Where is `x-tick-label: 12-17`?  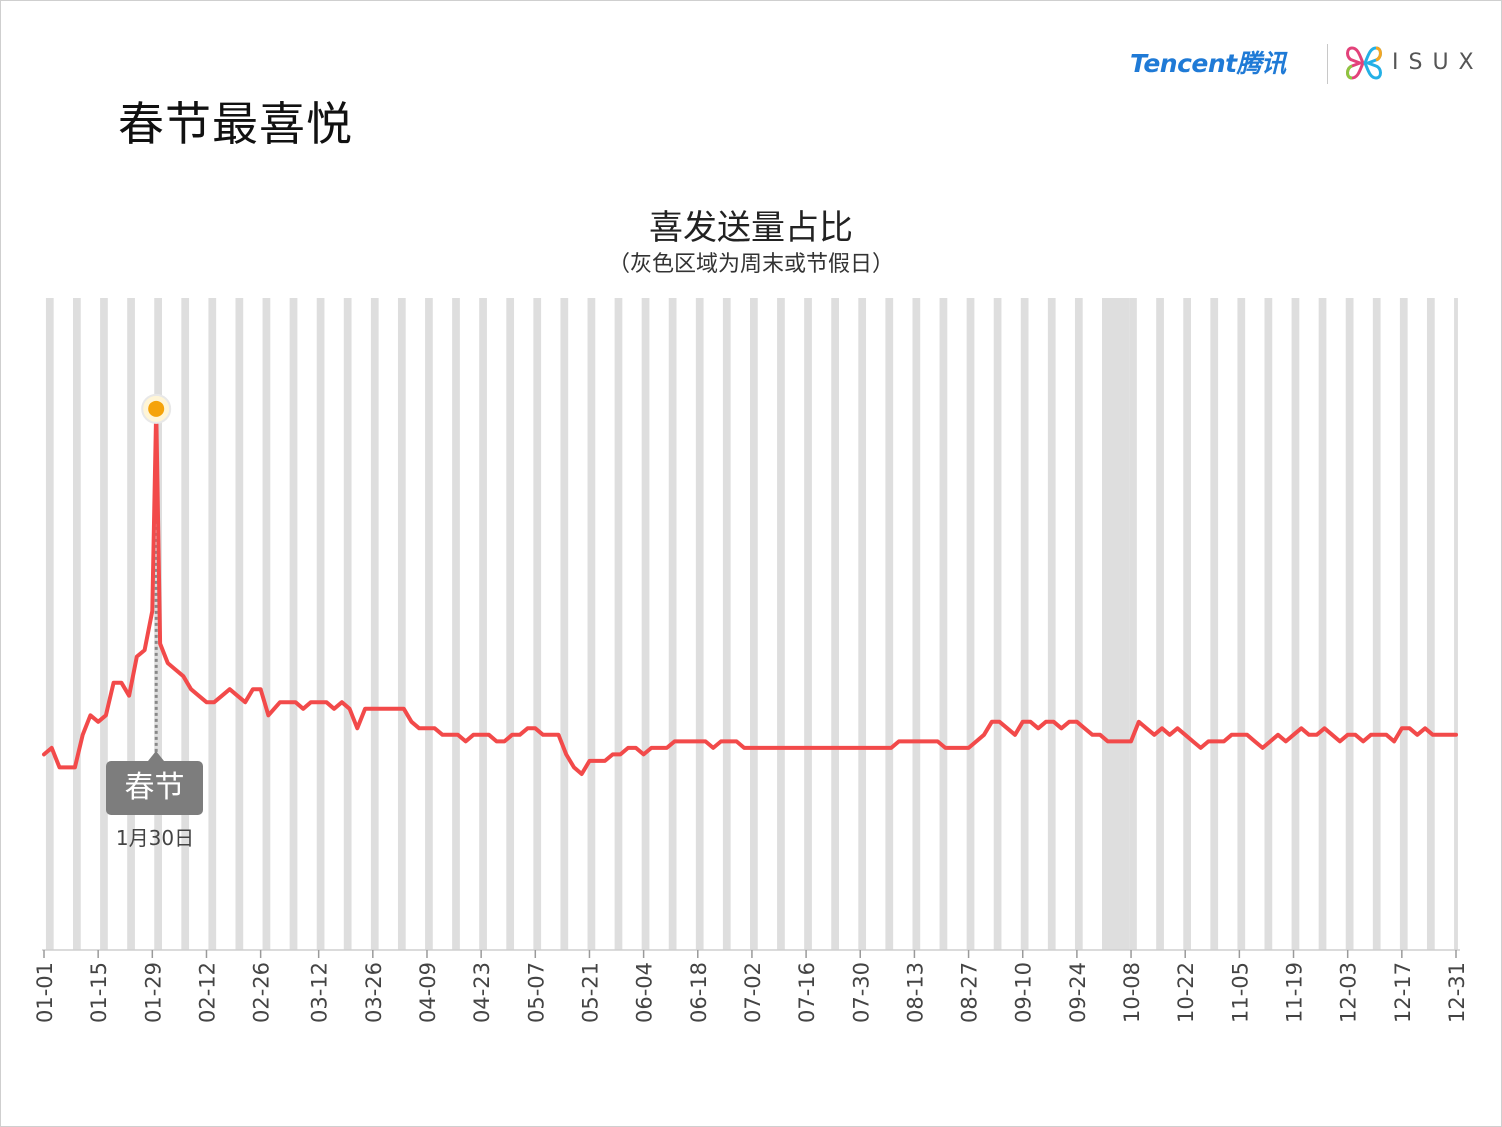 x-tick-label: 12-17 is located at coordinates (1403, 992).